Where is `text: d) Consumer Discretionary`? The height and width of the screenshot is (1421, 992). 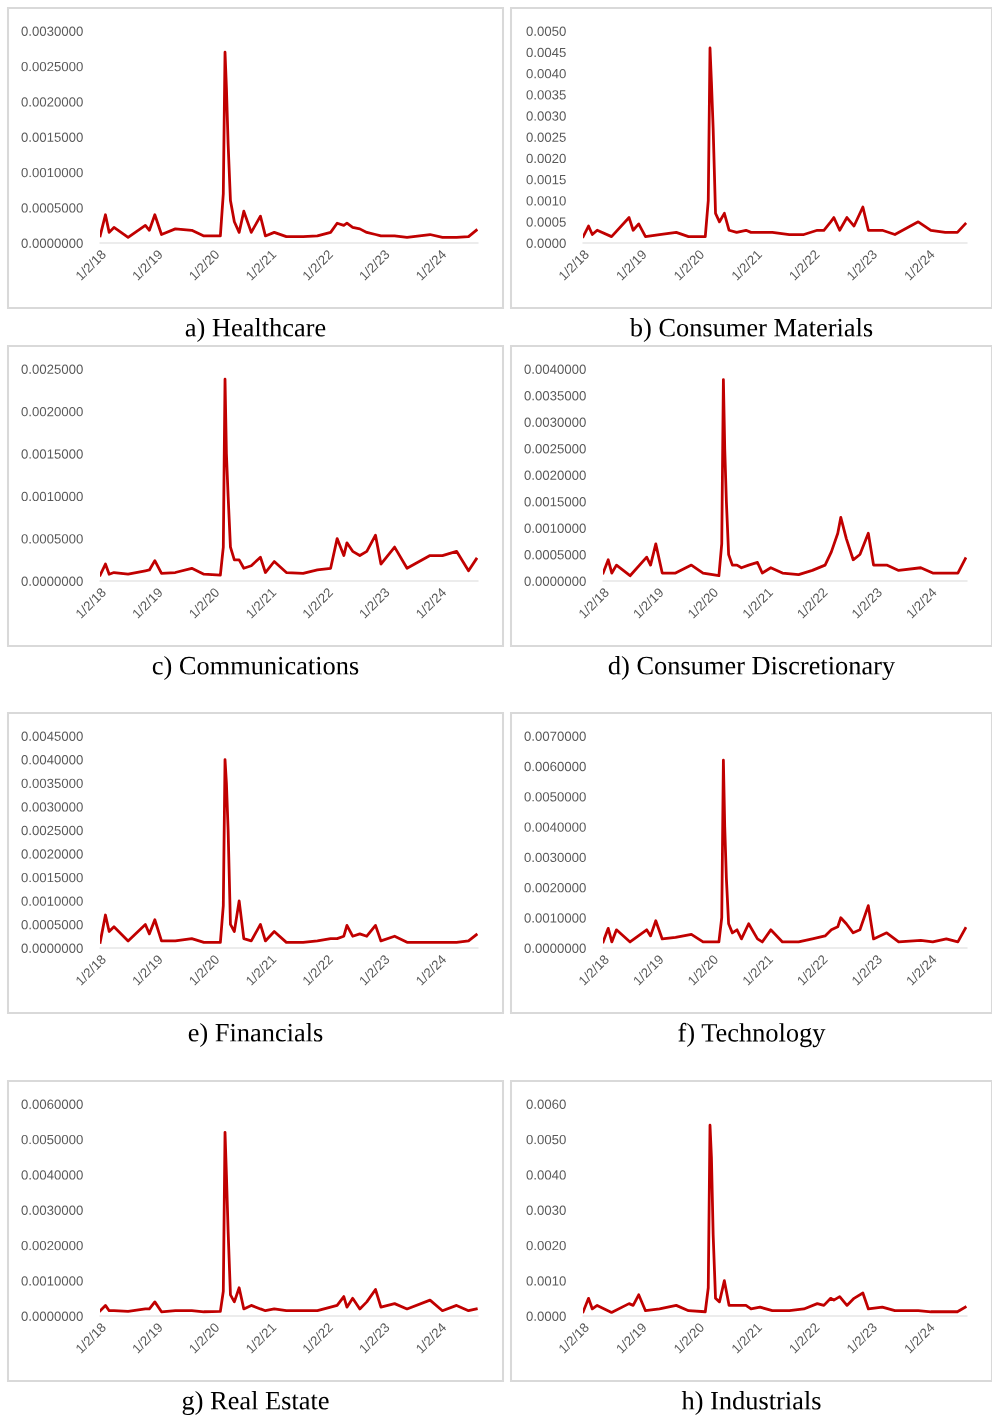 text: d) Consumer Discretionary is located at coordinates (752, 668).